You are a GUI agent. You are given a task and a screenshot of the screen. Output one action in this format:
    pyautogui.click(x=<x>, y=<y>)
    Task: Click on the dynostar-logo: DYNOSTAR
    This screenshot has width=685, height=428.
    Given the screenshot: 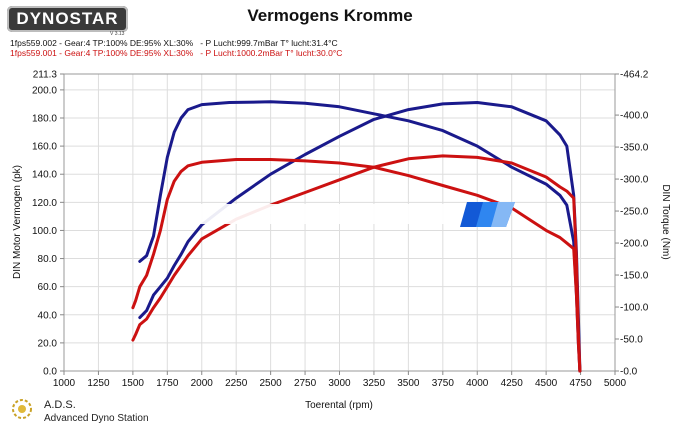 What is the action you would take?
    pyautogui.click(x=67, y=19)
    